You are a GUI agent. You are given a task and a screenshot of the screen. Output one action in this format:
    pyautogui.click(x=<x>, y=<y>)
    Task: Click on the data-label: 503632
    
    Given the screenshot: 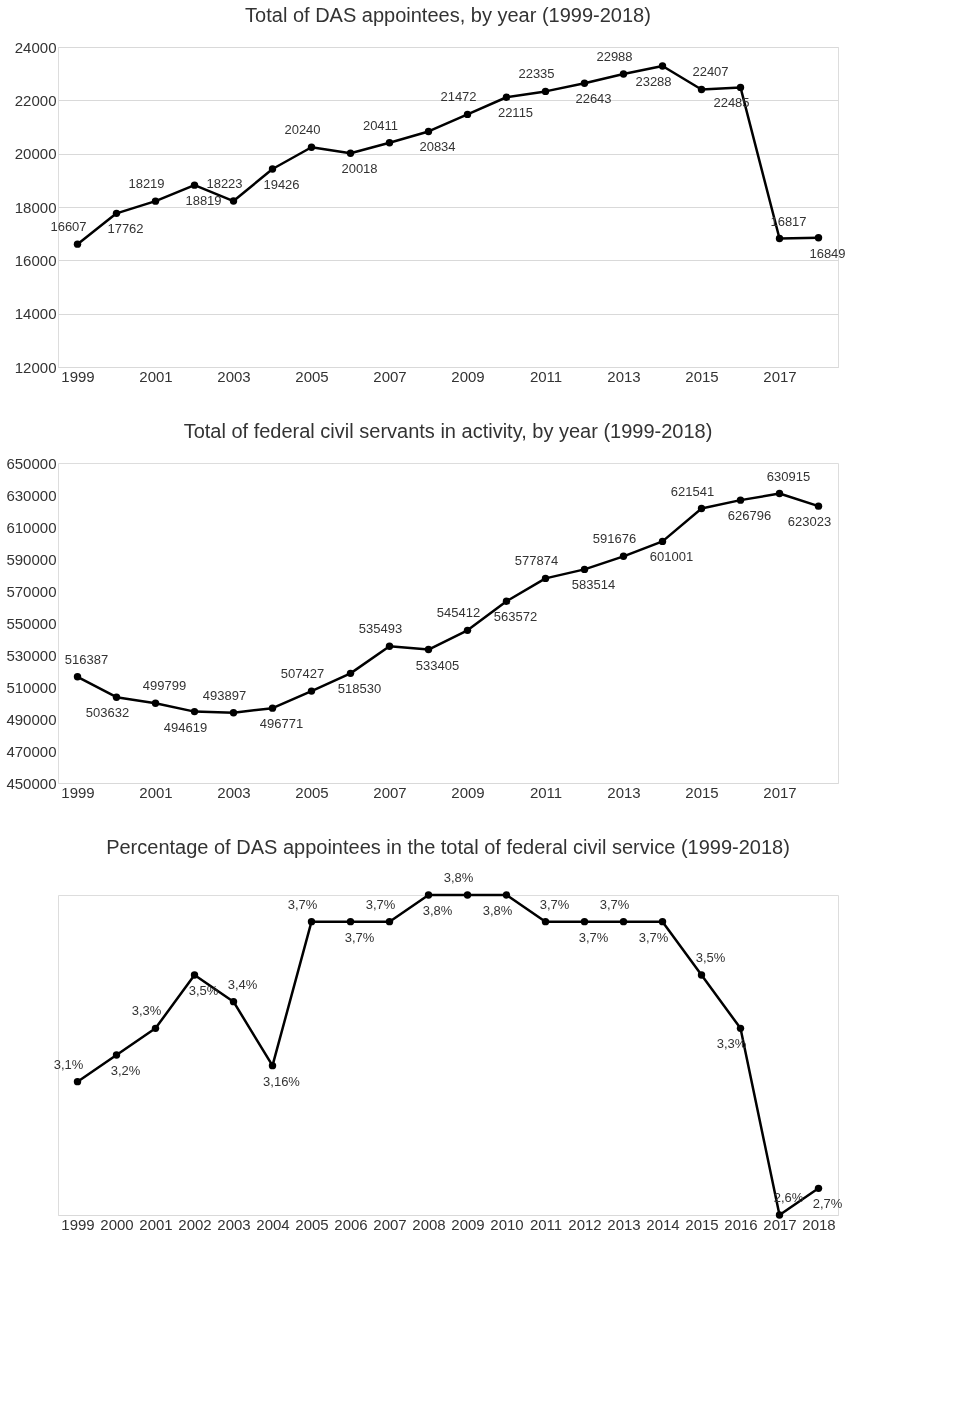 What is the action you would take?
    pyautogui.click(x=107, y=713)
    